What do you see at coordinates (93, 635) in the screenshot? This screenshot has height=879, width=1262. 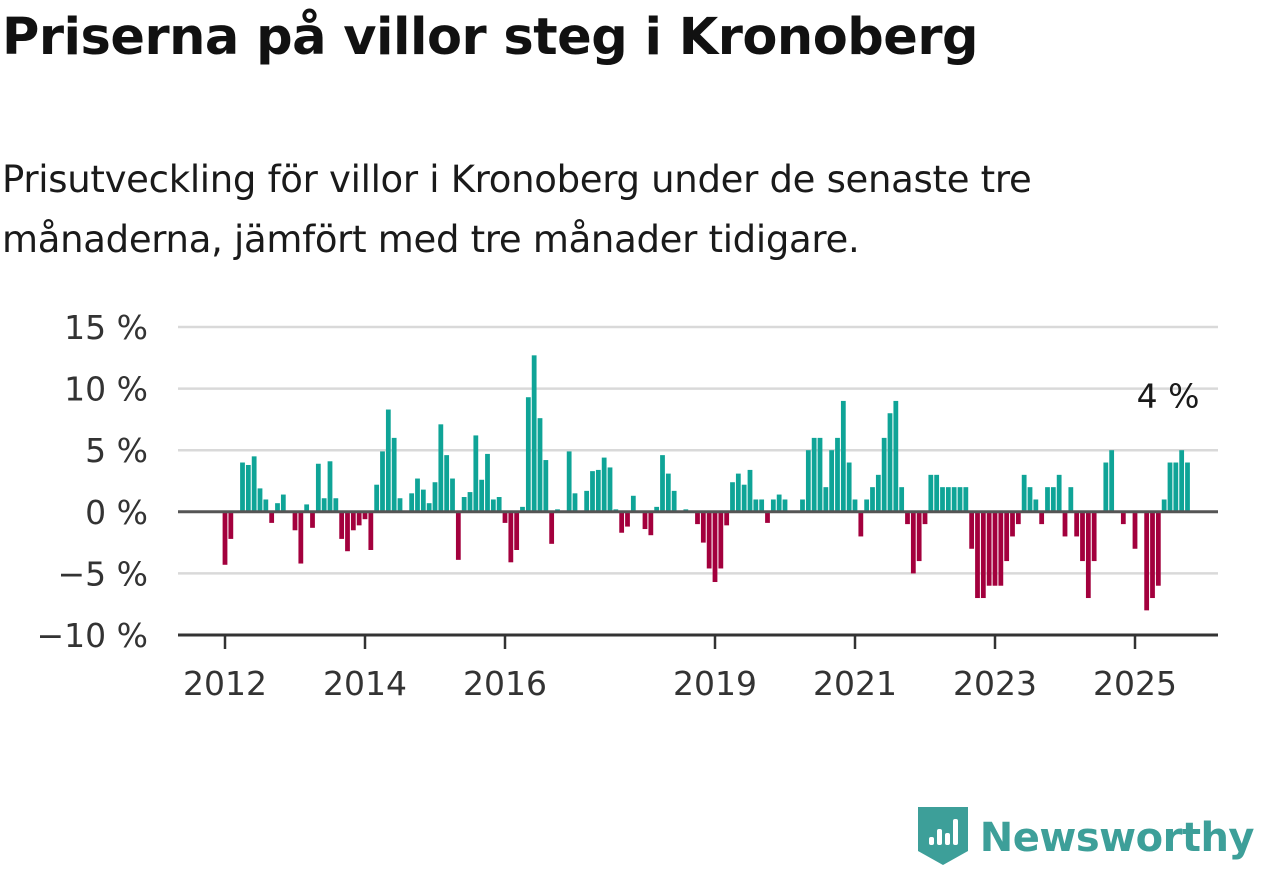 I see `y-tick-label: −10 %` at bounding box center [93, 635].